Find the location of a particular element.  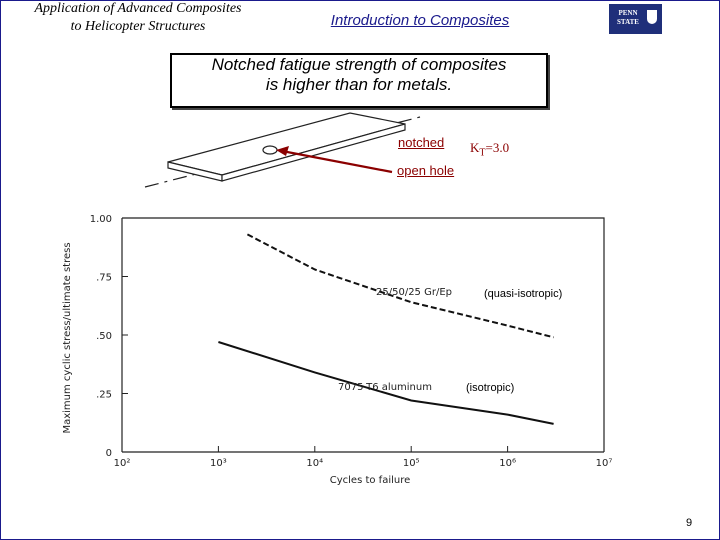

kt-label: KT=3.0 is located at coordinates (489, 149).